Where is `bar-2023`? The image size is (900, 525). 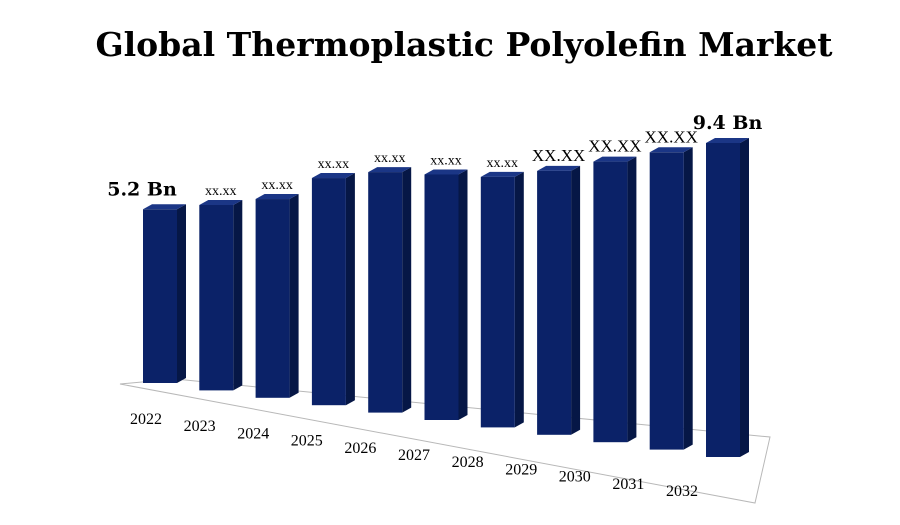 bar-2023 is located at coordinates (221, 295).